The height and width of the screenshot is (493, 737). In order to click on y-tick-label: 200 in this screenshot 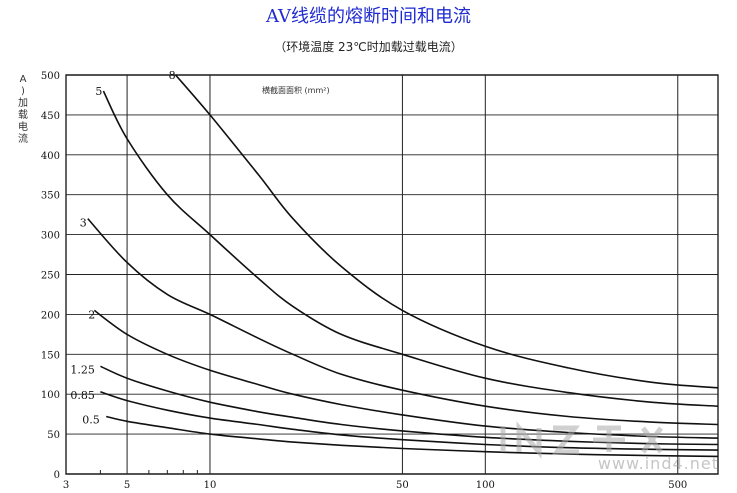, I will do `click(50, 315)`.